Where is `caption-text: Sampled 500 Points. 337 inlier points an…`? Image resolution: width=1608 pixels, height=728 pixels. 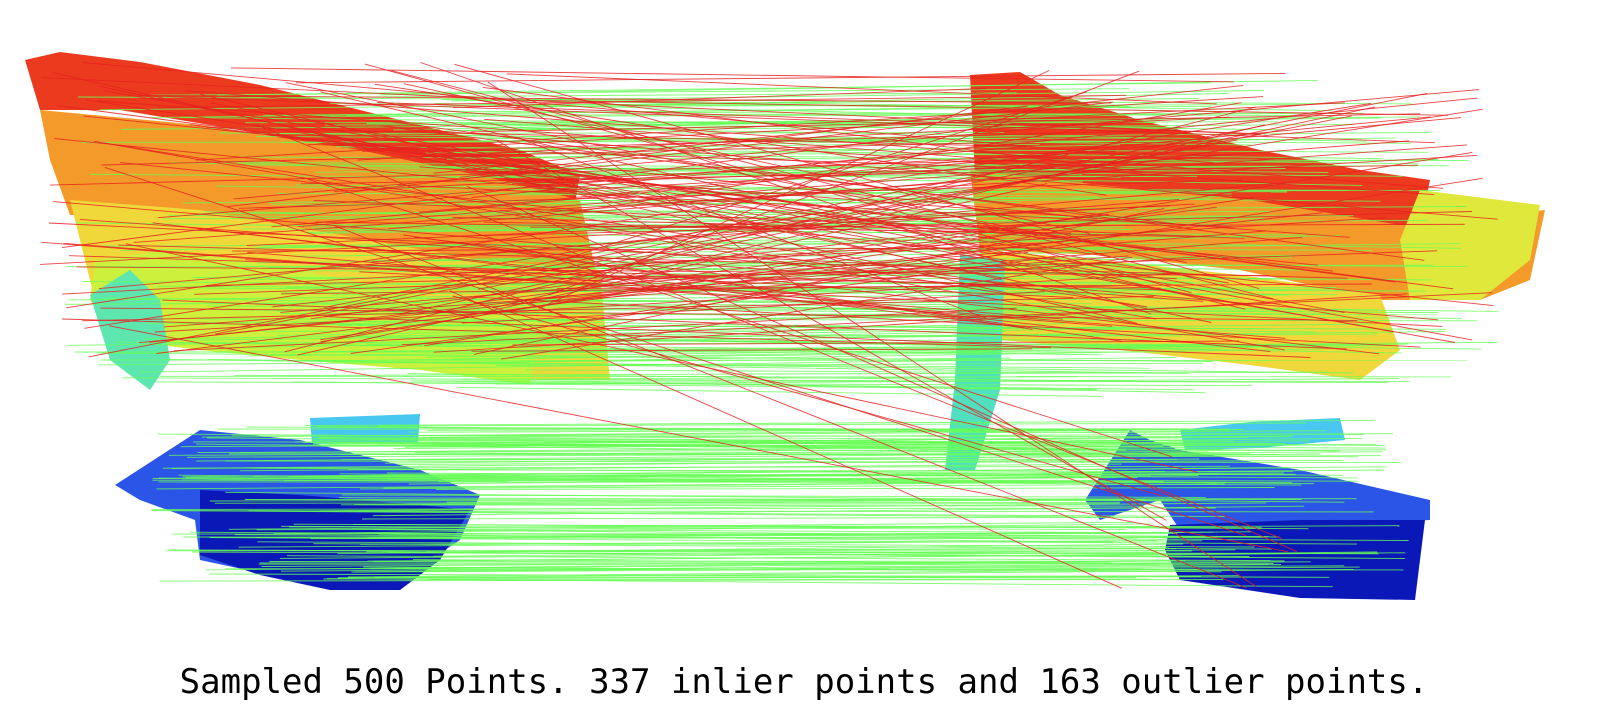
caption-text: Sampled 500 Points. 337 inlier points an… is located at coordinates (804, 682).